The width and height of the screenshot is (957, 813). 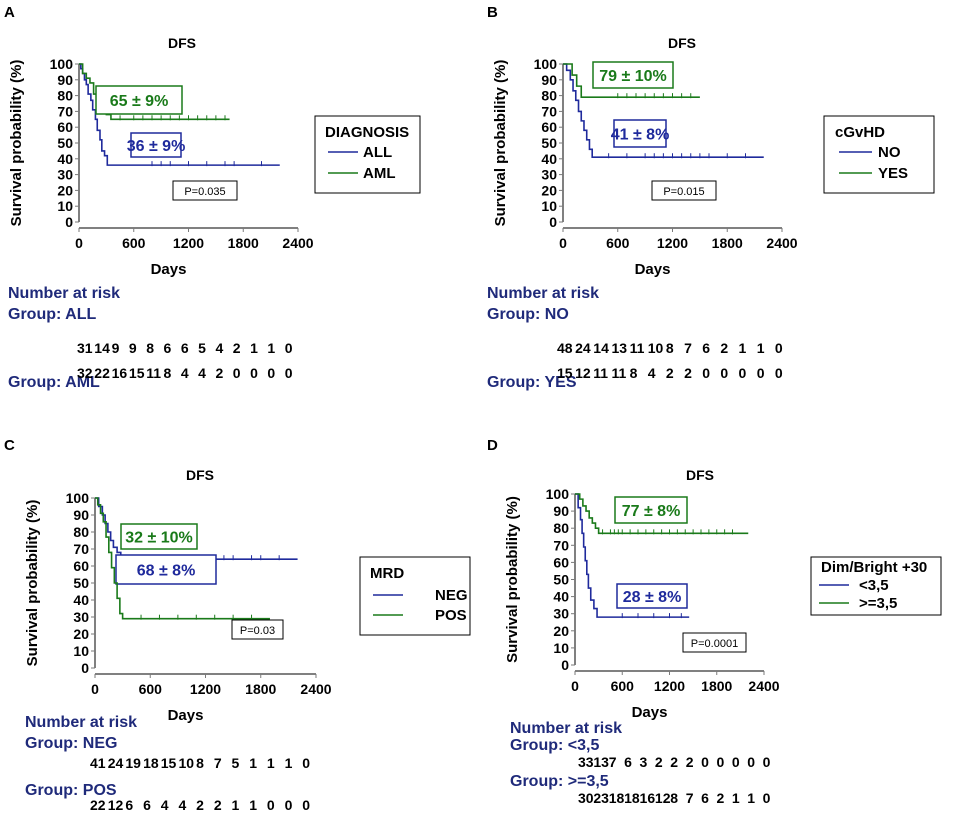 I want to click on x-tick-label: 0, so click(x=575, y=686).